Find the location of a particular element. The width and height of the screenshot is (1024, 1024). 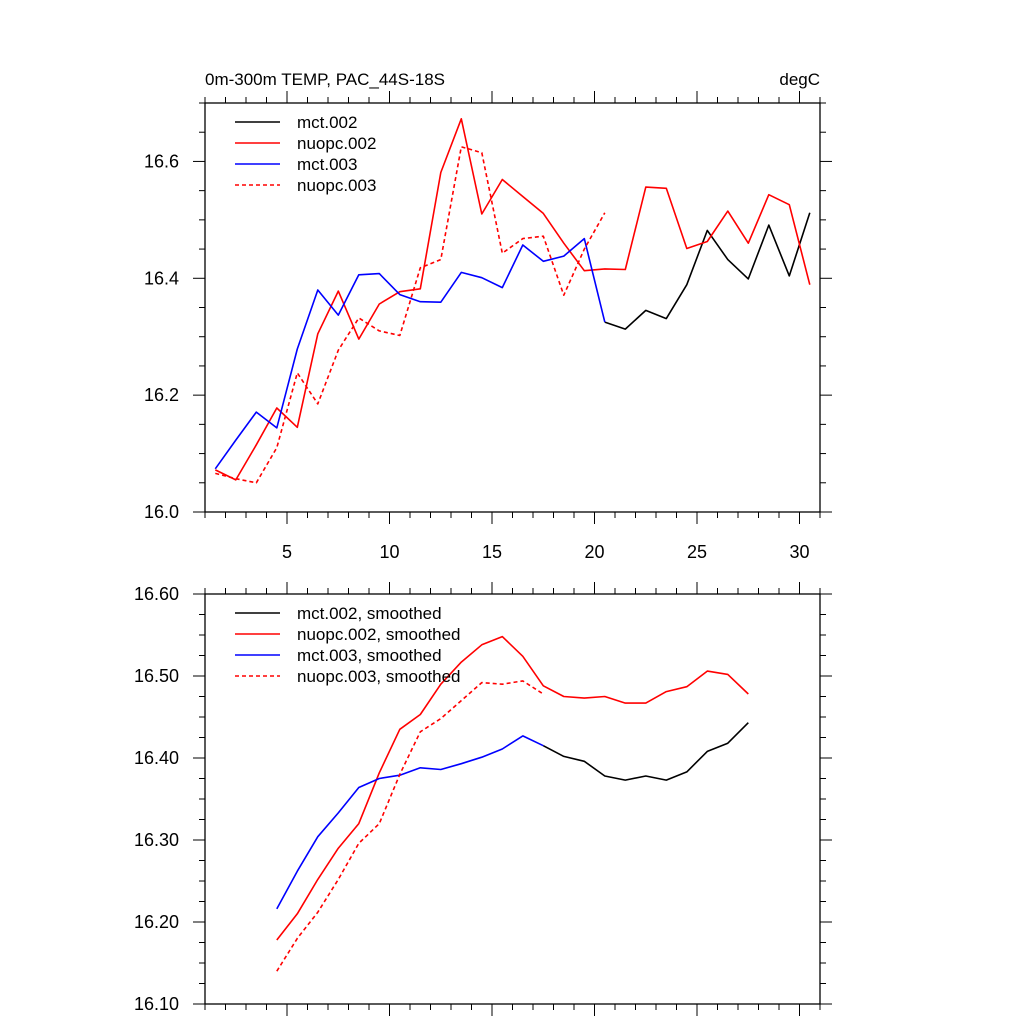

legend-label: nuopc.002, smoothed is located at coordinates (379, 634).